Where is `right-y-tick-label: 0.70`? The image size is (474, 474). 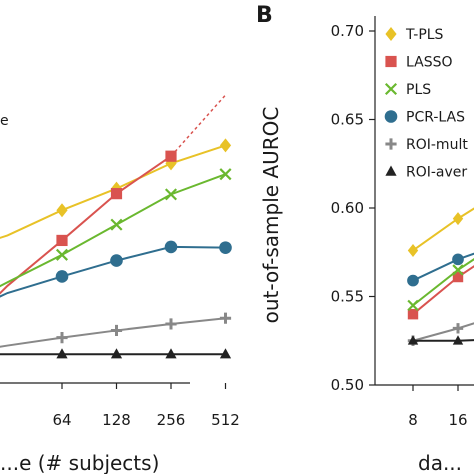
right-y-tick-label: 0.70 is located at coordinates (347, 31).